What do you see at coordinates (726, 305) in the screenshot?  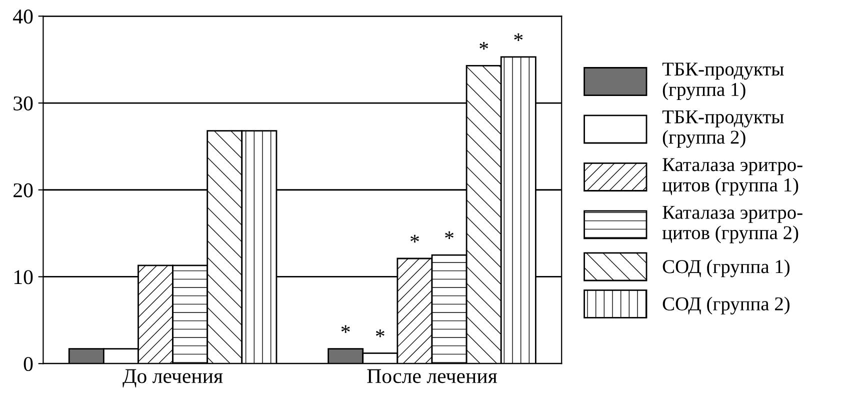 I see `legend-label: СОД (группа 2)` at bounding box center [726, 305].